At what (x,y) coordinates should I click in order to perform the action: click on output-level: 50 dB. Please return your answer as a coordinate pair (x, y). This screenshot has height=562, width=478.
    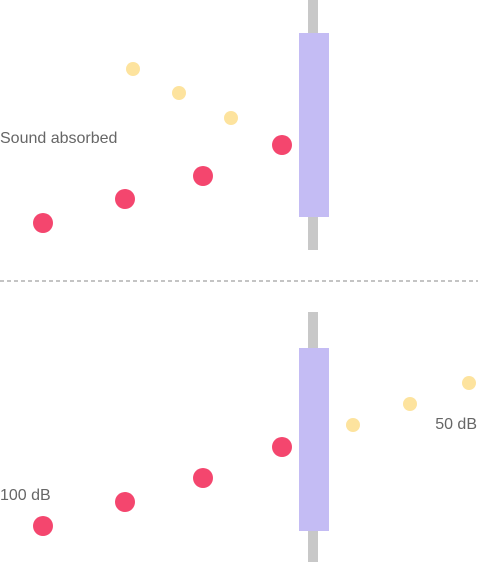
    Looking at the image, I should click on (456, 424).